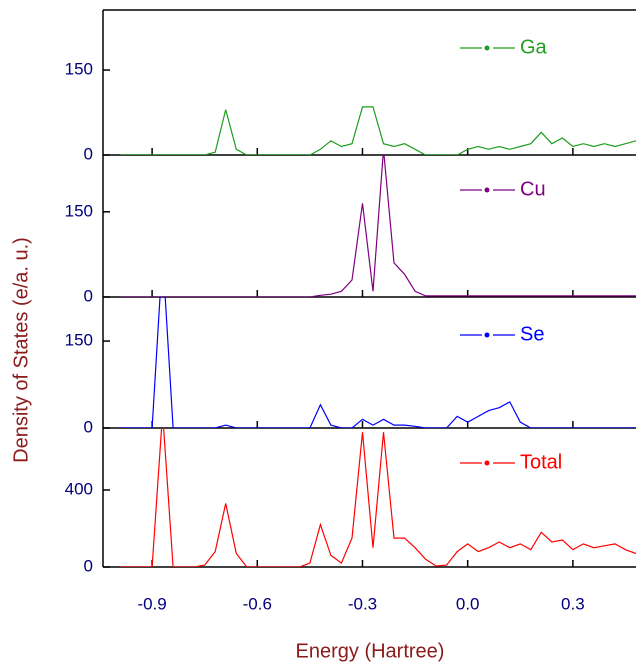 The width and height of the screenshot is (636, 669). Describe the element at coordinates (79, 488) in the screenshot. I see `y-tick-label: 400` at that location.